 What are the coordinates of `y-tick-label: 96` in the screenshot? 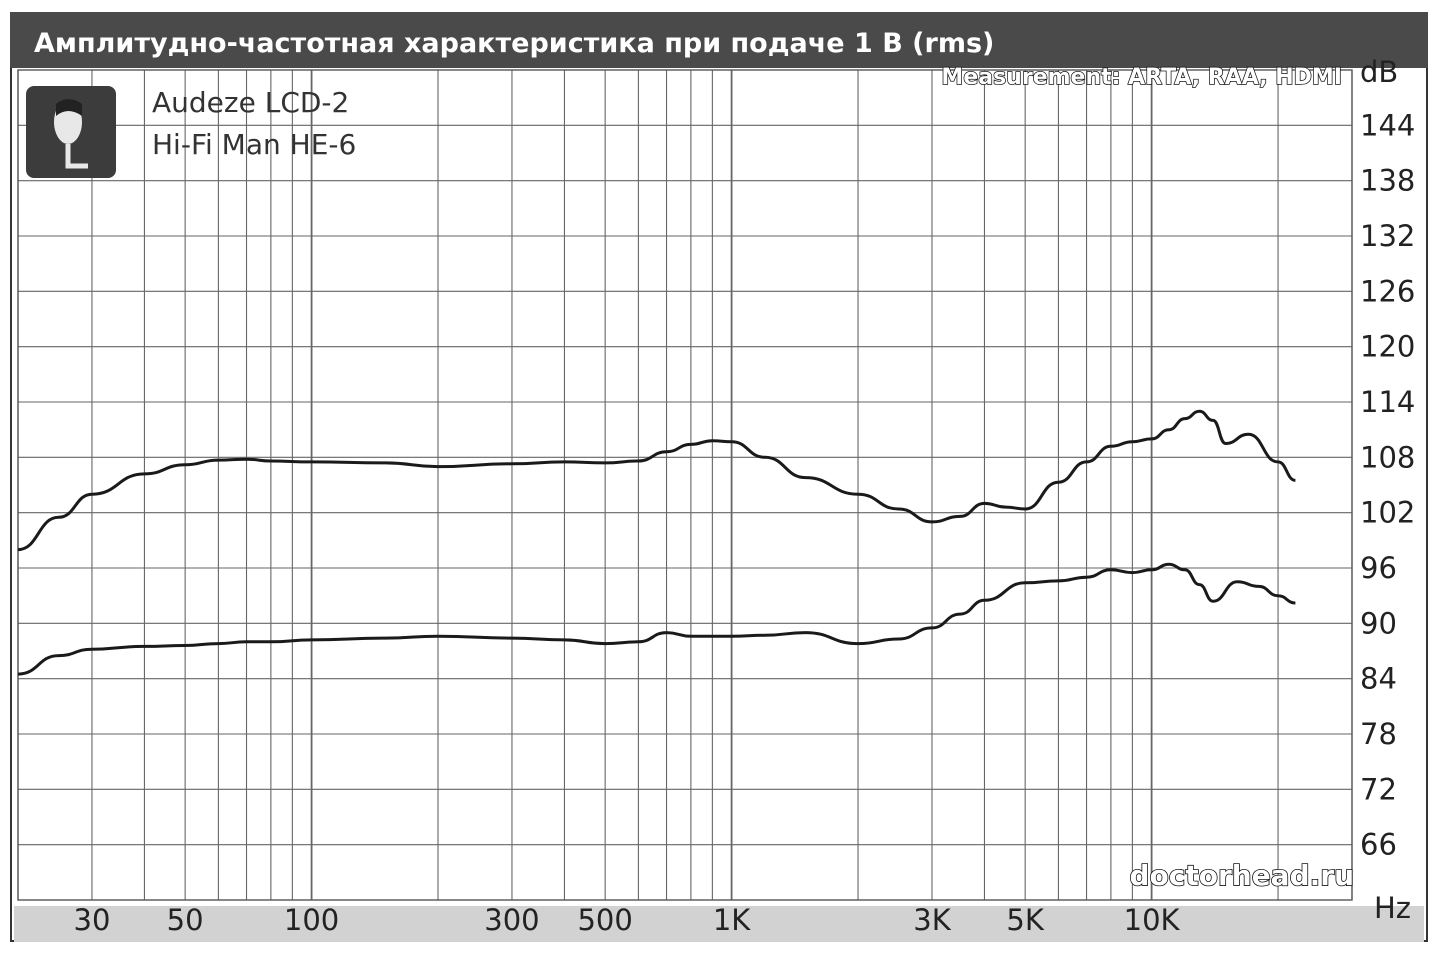 It's located at (1378, 568).